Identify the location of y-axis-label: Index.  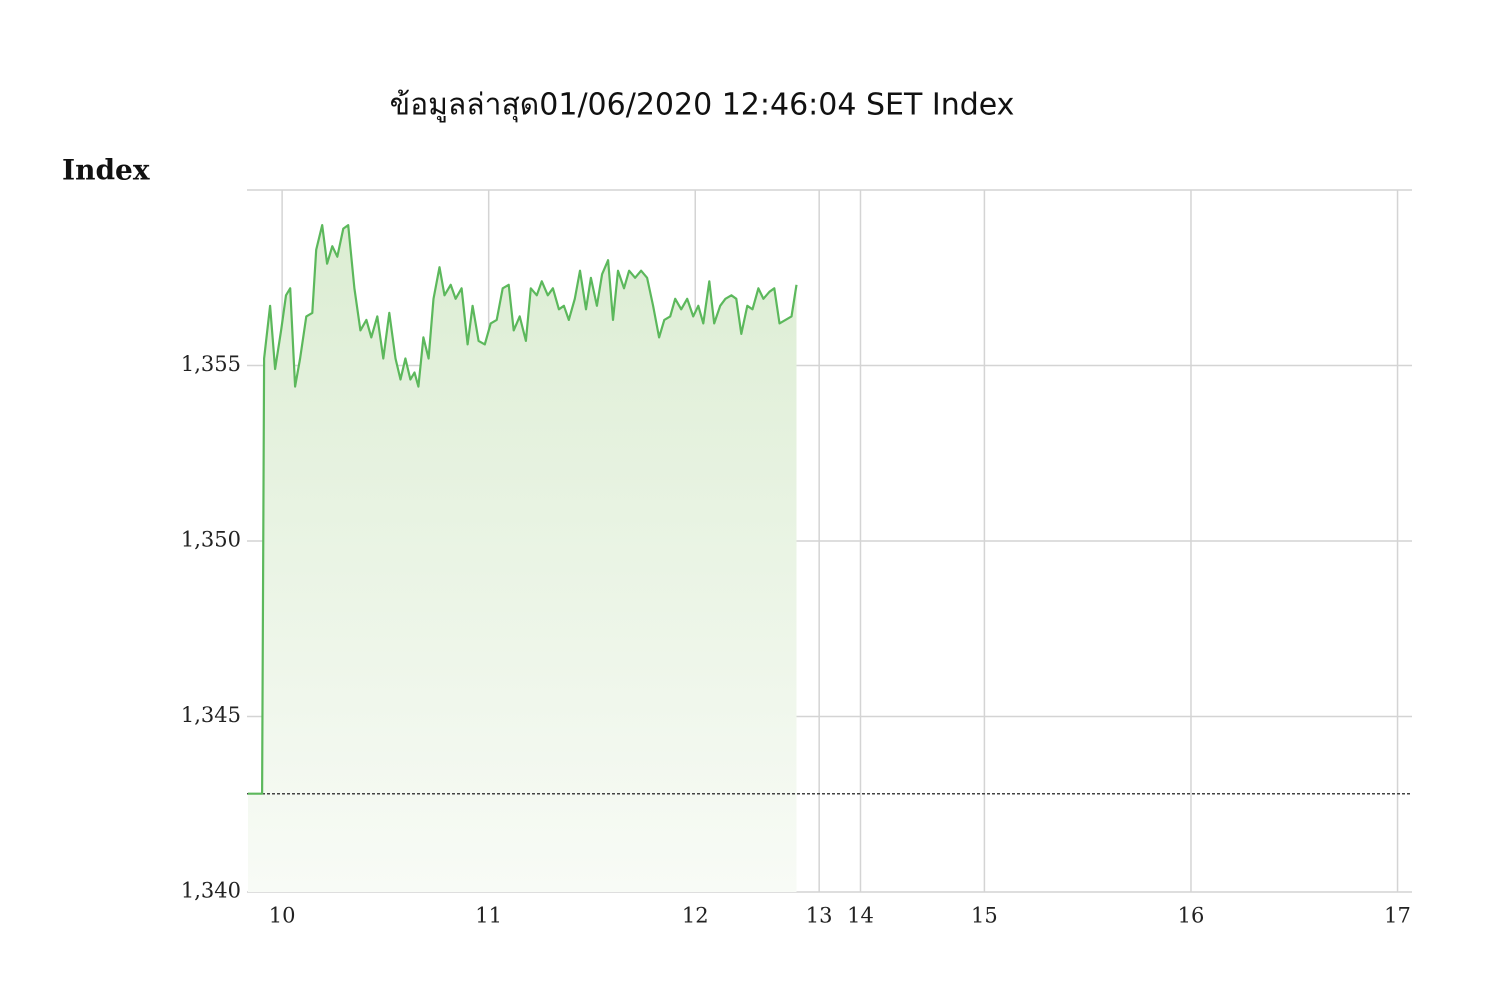
(106, 170).